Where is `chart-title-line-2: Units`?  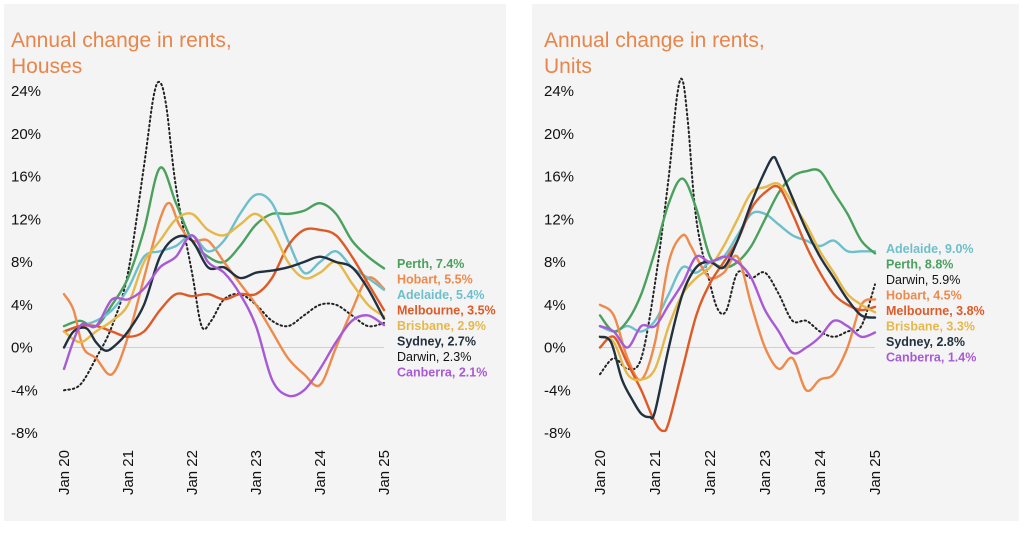 chart-title-line-2: Units is located at coordinates (568, 66).